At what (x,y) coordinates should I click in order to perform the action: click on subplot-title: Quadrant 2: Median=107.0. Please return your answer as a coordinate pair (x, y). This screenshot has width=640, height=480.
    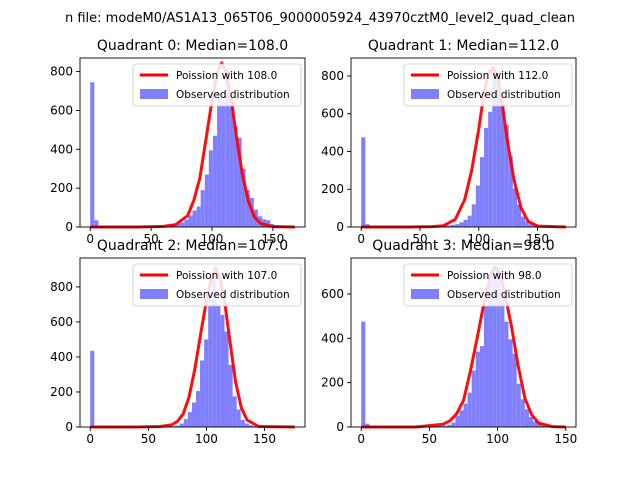
    Looking at the image, I should click on (192, 246).